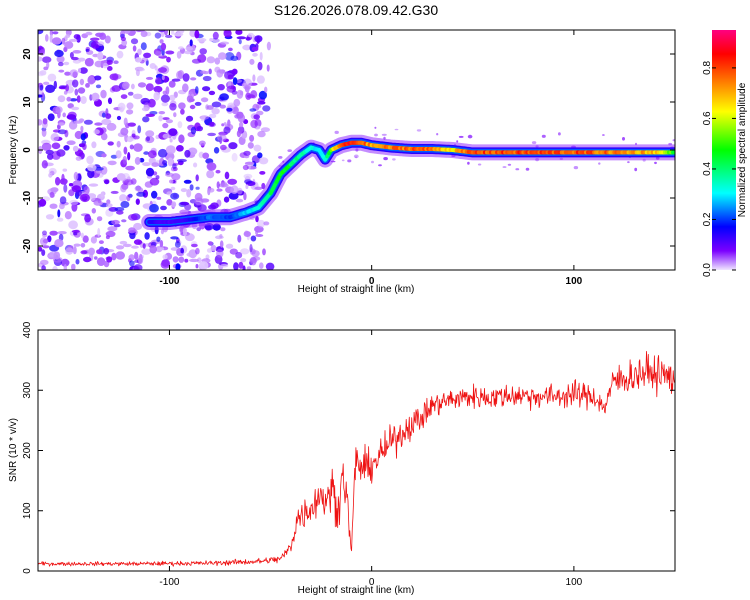 The width and height of the screenshot is (750, 600). I want to click on snr-xtick-label: -100, so click(169, 582).